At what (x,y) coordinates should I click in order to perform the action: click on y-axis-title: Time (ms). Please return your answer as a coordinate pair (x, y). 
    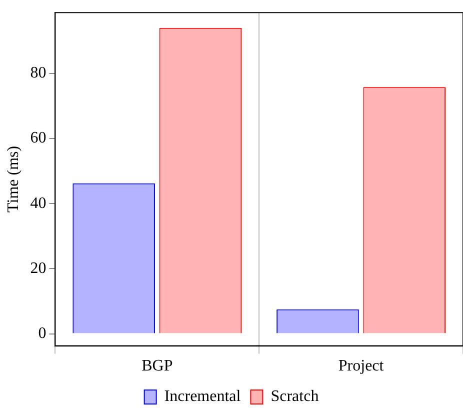
    Looking at the image, I should click on (13, 179).